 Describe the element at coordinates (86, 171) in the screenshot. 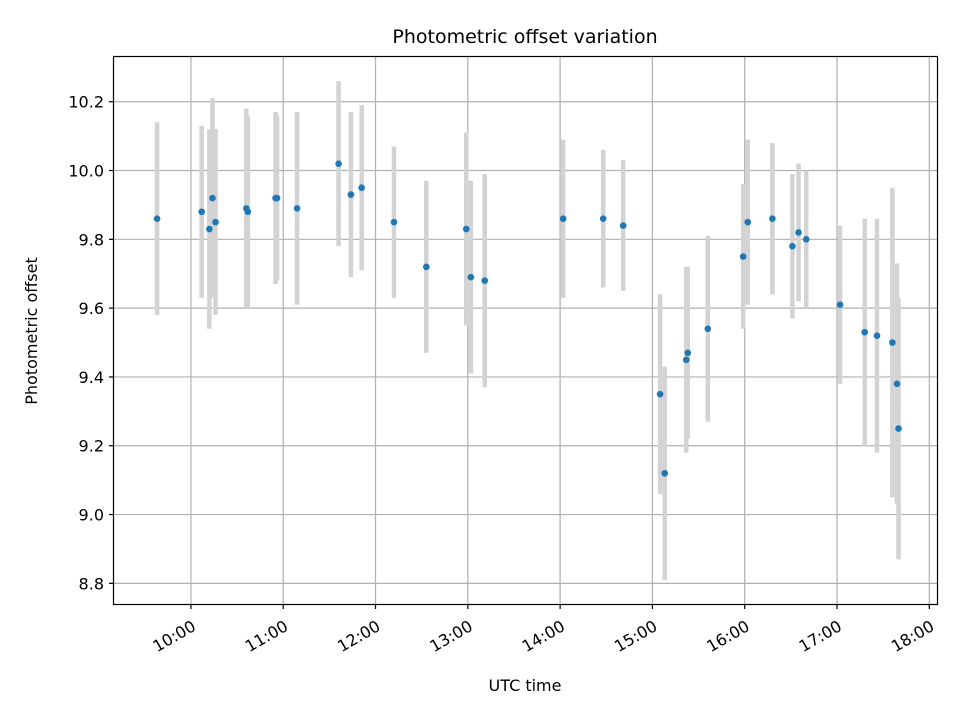

I see `y-tick-label: 10.0` at that location.